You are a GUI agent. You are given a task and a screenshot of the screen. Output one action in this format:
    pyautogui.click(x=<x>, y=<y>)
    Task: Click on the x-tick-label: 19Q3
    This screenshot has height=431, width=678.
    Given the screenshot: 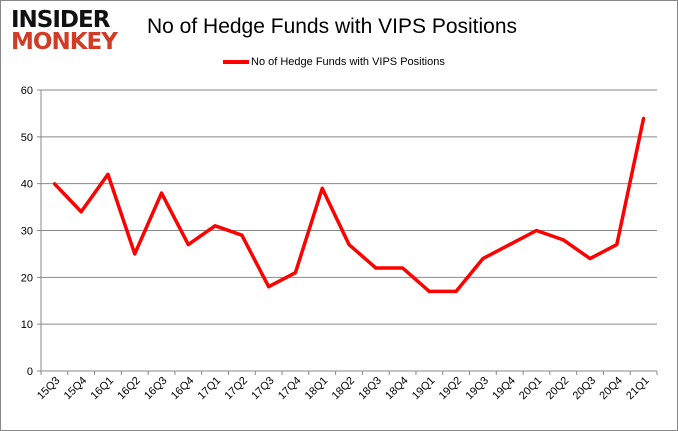 What is the action you would take?
    pyautogui.click(x=478, y=389)
    